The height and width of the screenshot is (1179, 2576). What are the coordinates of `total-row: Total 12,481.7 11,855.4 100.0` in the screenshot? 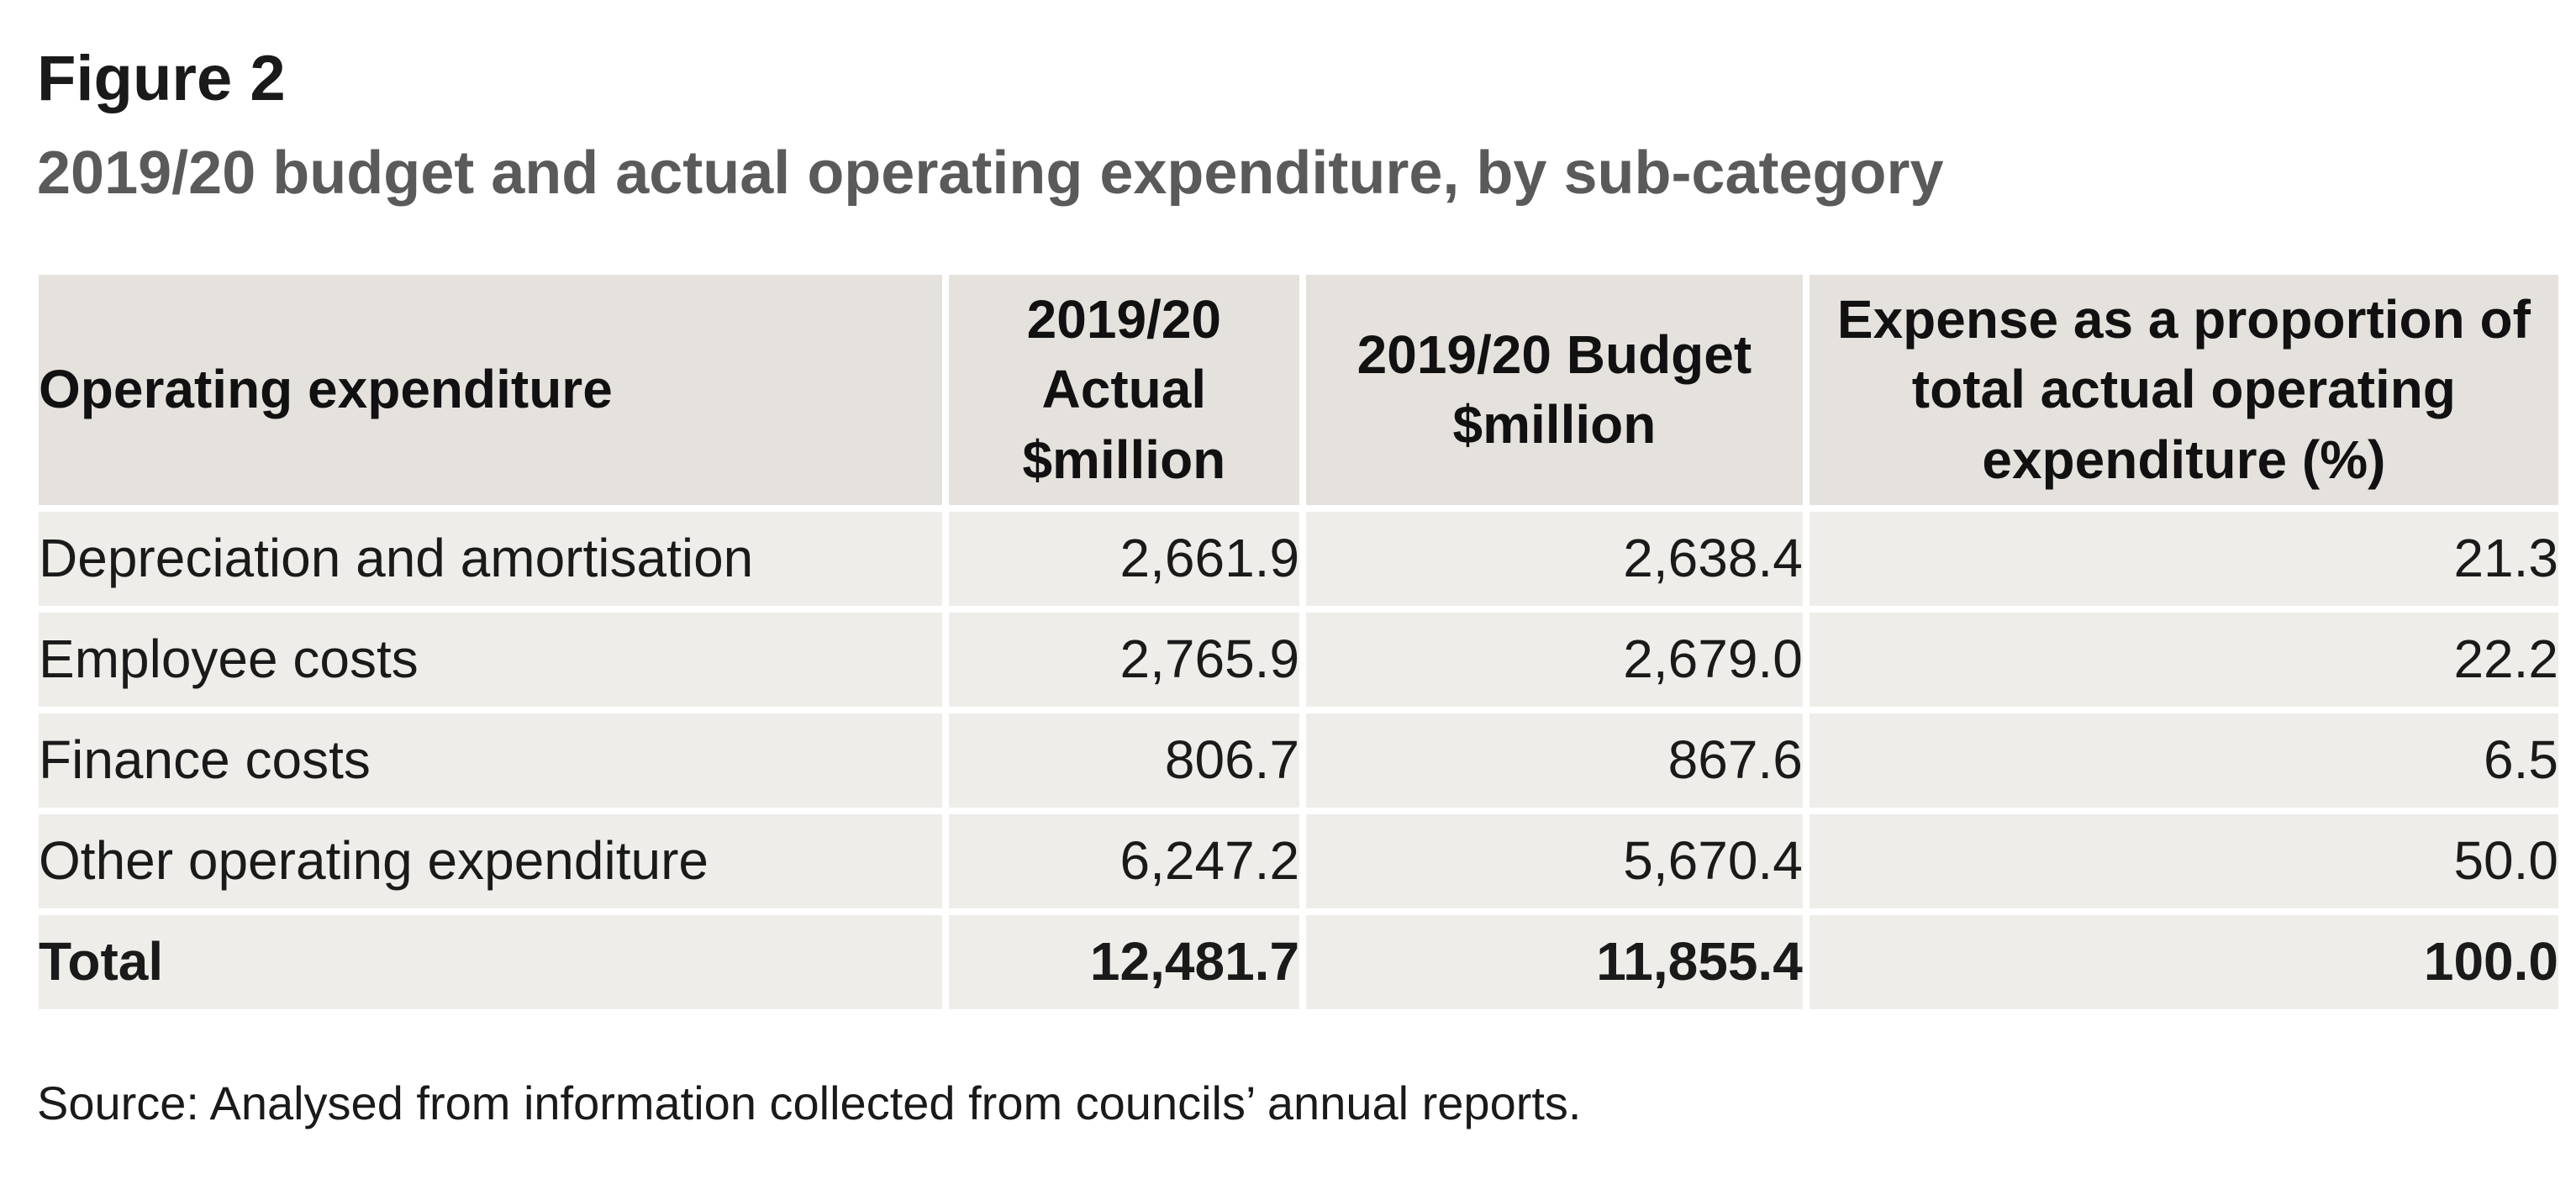 It's located at (1298, 962).